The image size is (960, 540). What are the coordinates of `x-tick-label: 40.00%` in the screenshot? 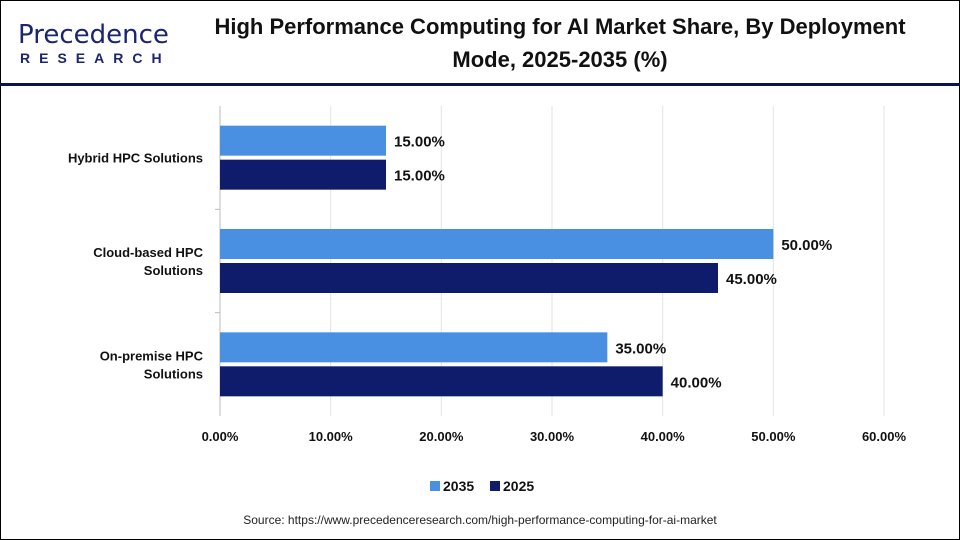 It's located at (663, 436).